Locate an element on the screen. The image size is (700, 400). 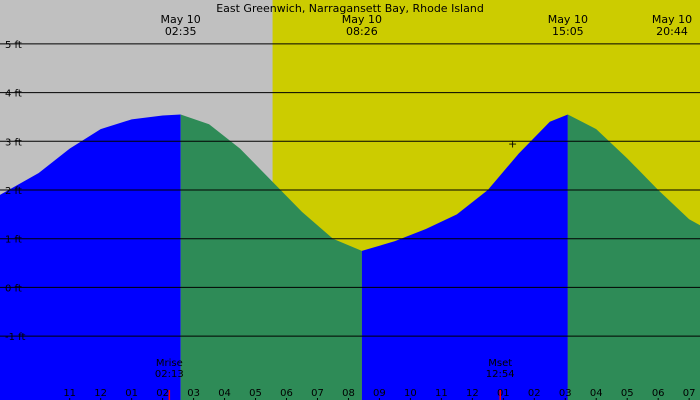
extreme-time-label: 02:35 is located at coordinates (181, 31).